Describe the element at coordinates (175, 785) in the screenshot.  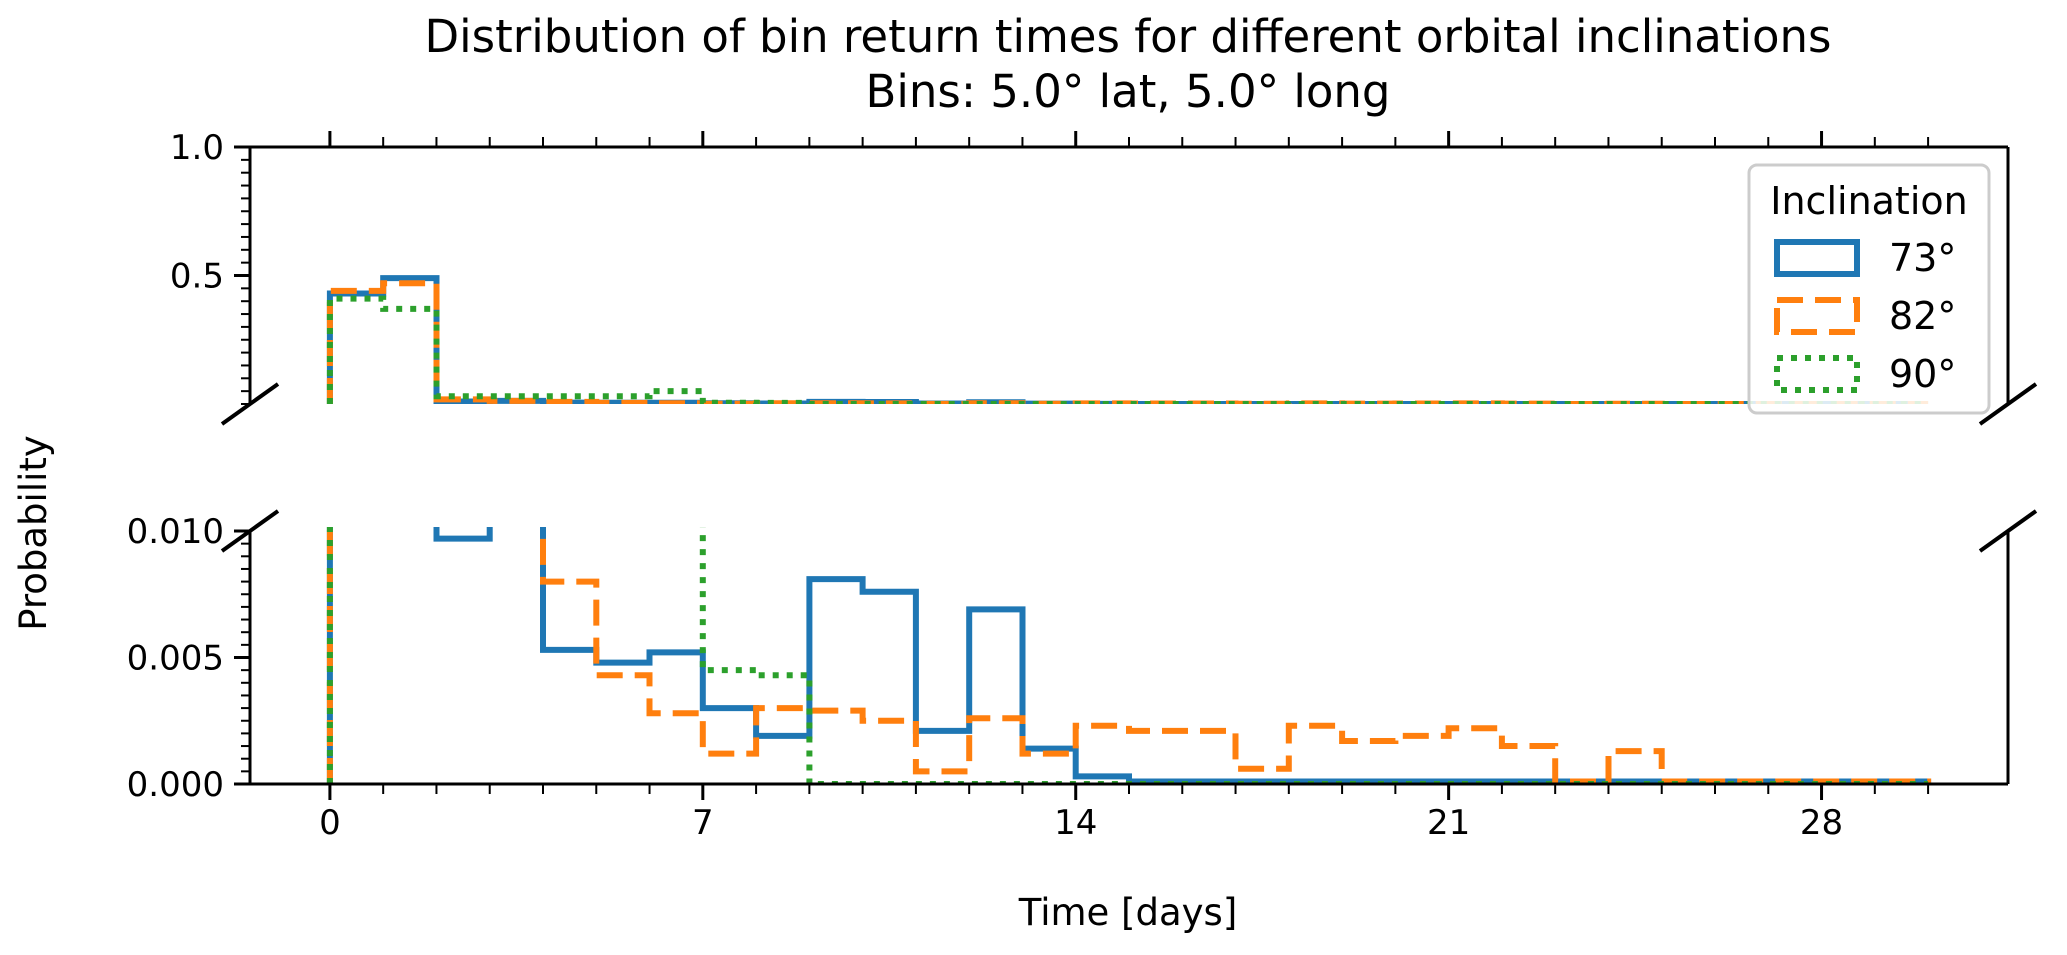
I see `y-tick-label: 0.000` at that location.